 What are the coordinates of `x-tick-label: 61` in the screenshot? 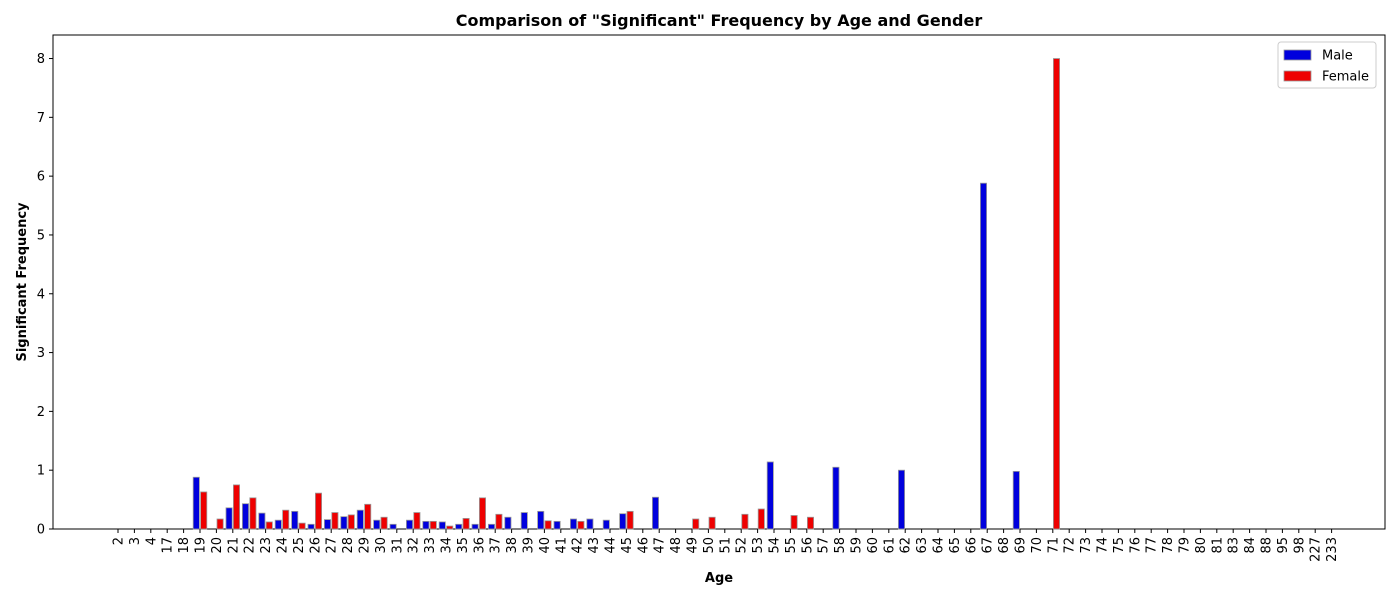 It's located at (889, 545).